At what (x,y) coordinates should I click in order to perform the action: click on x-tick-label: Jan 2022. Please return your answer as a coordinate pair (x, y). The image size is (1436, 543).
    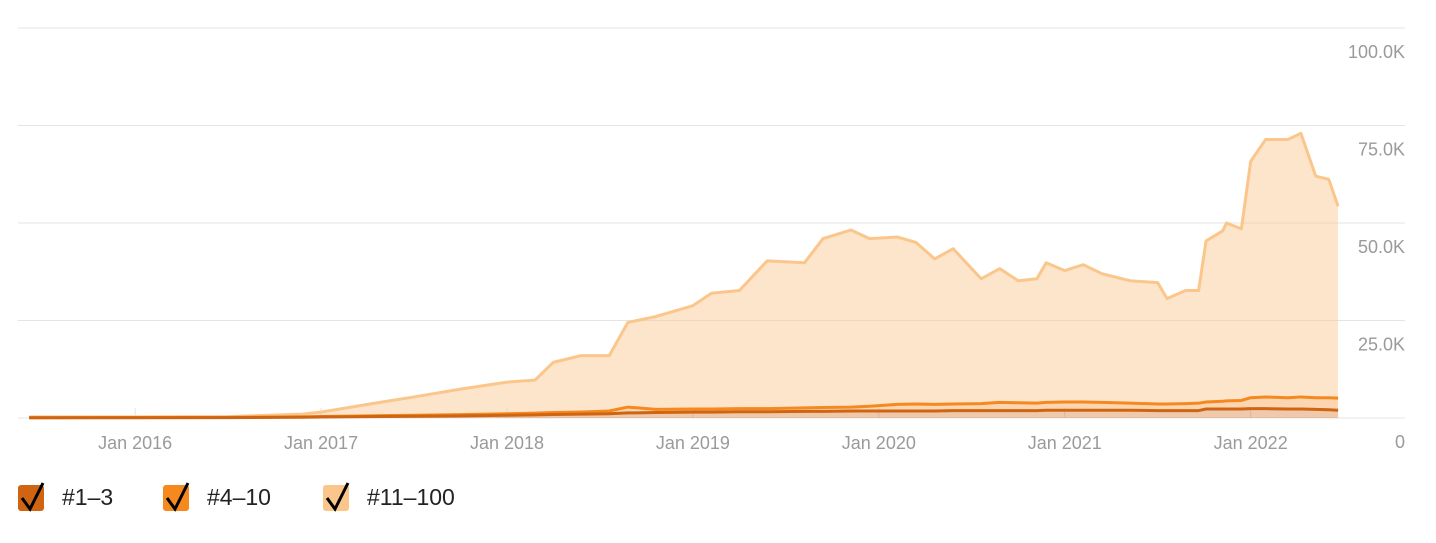
    Looking at the image, I should click on (1251, 443).